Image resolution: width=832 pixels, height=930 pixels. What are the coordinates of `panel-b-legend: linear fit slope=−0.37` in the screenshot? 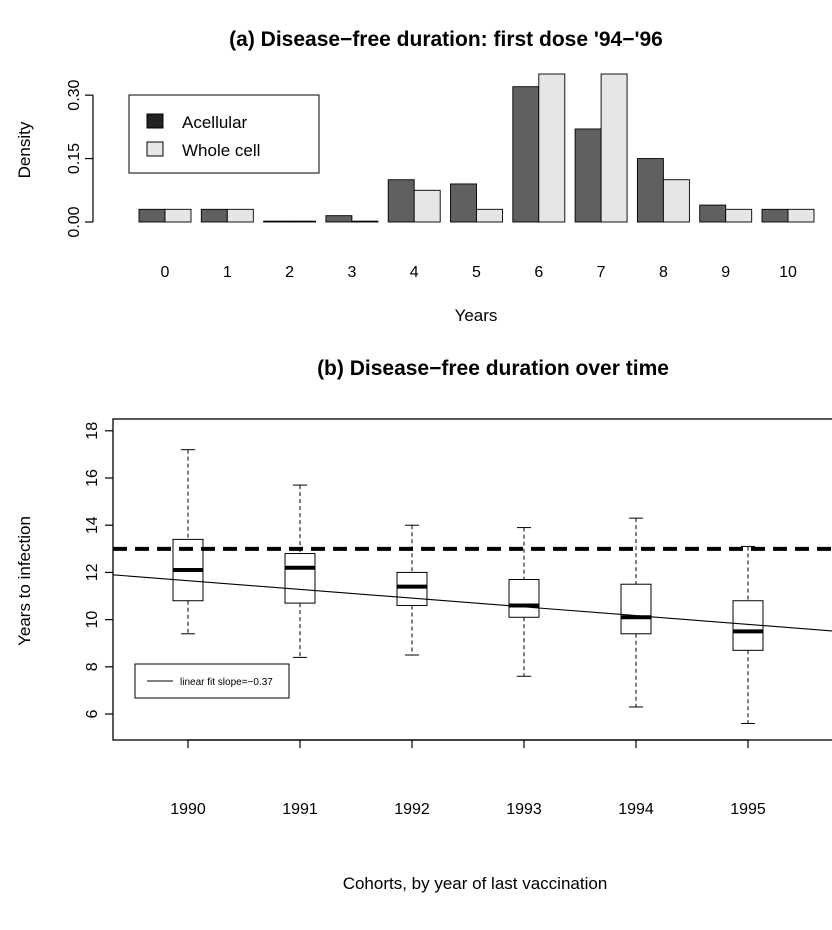 It's located at (212, 681).